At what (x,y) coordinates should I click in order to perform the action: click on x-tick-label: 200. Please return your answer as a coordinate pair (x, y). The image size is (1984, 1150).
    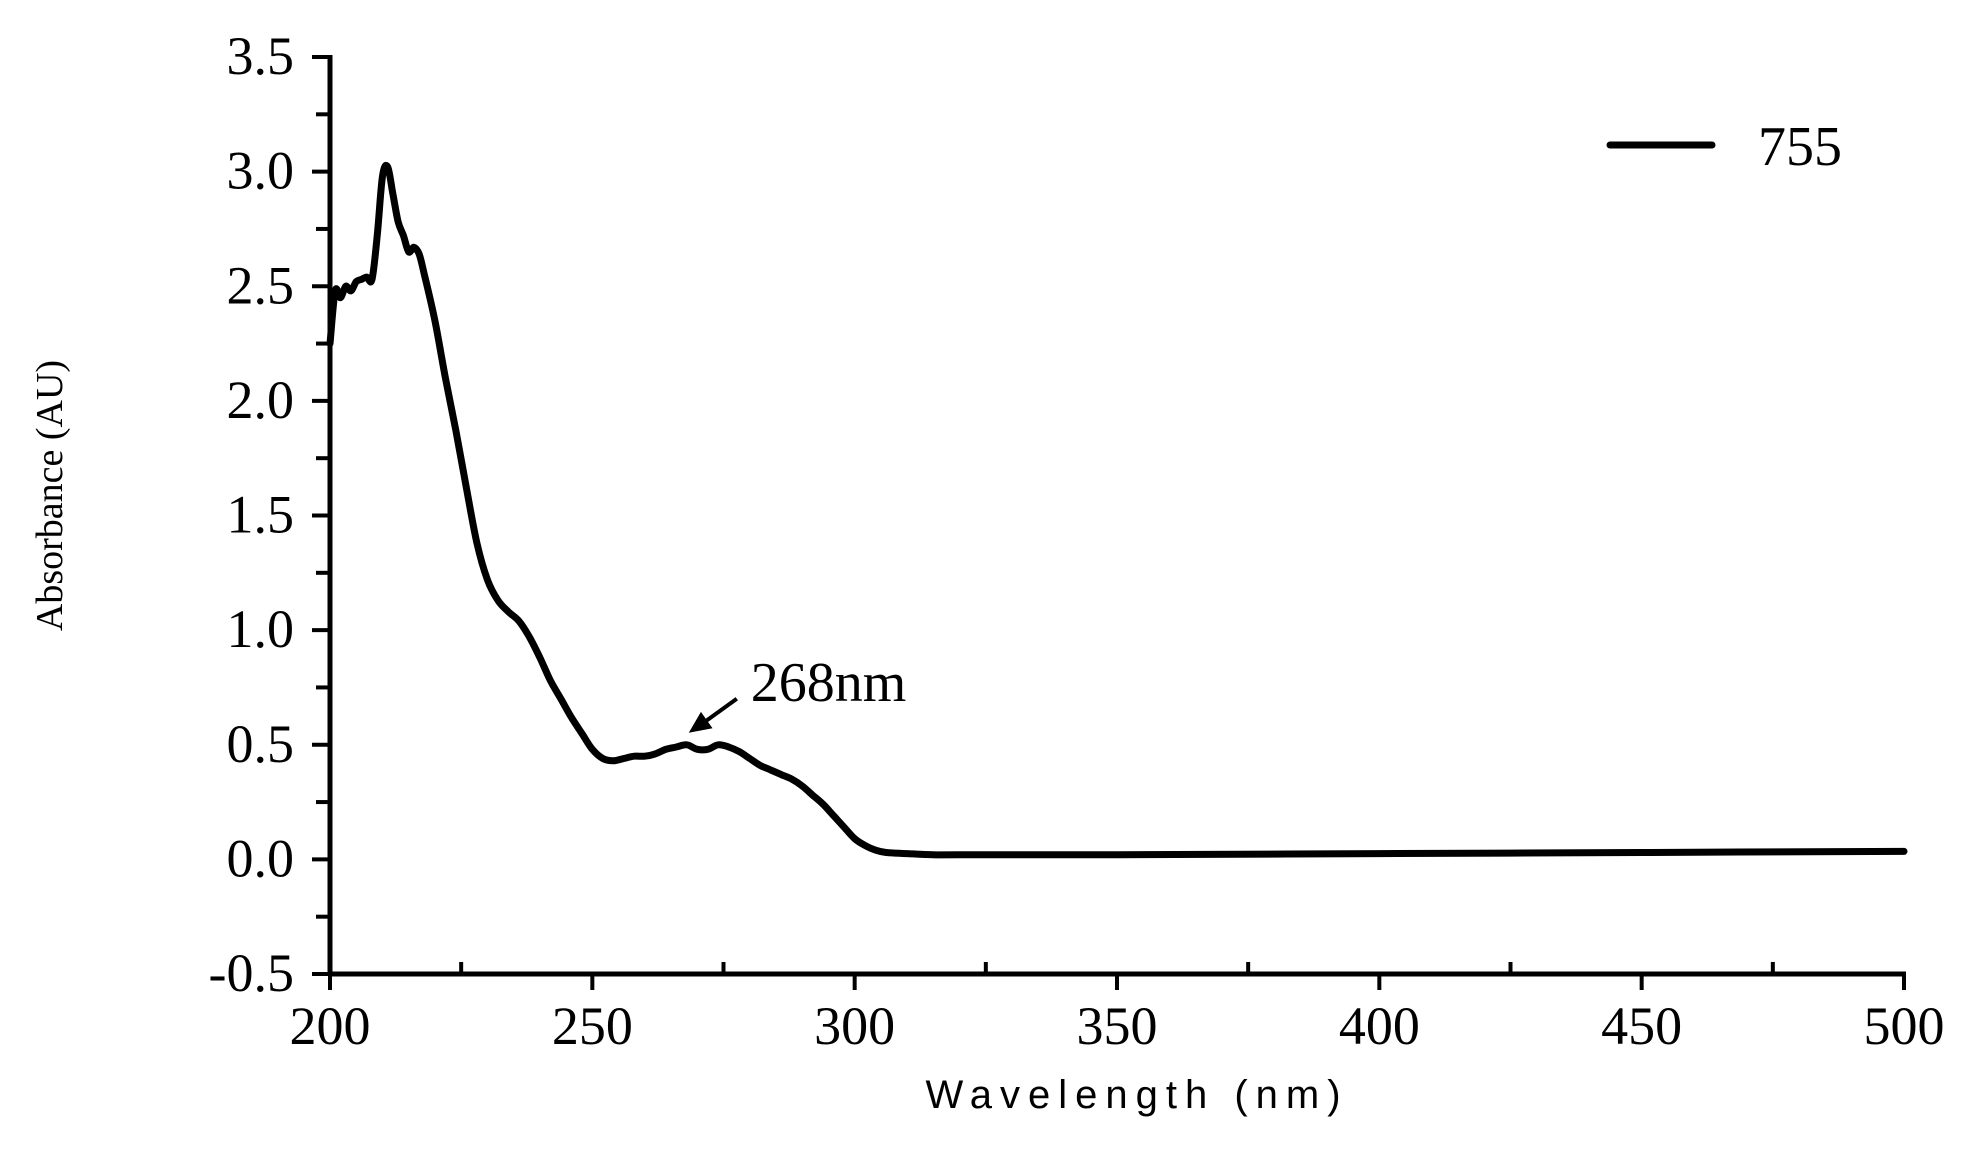
    Looking at the image, I should click on (330, 1026).